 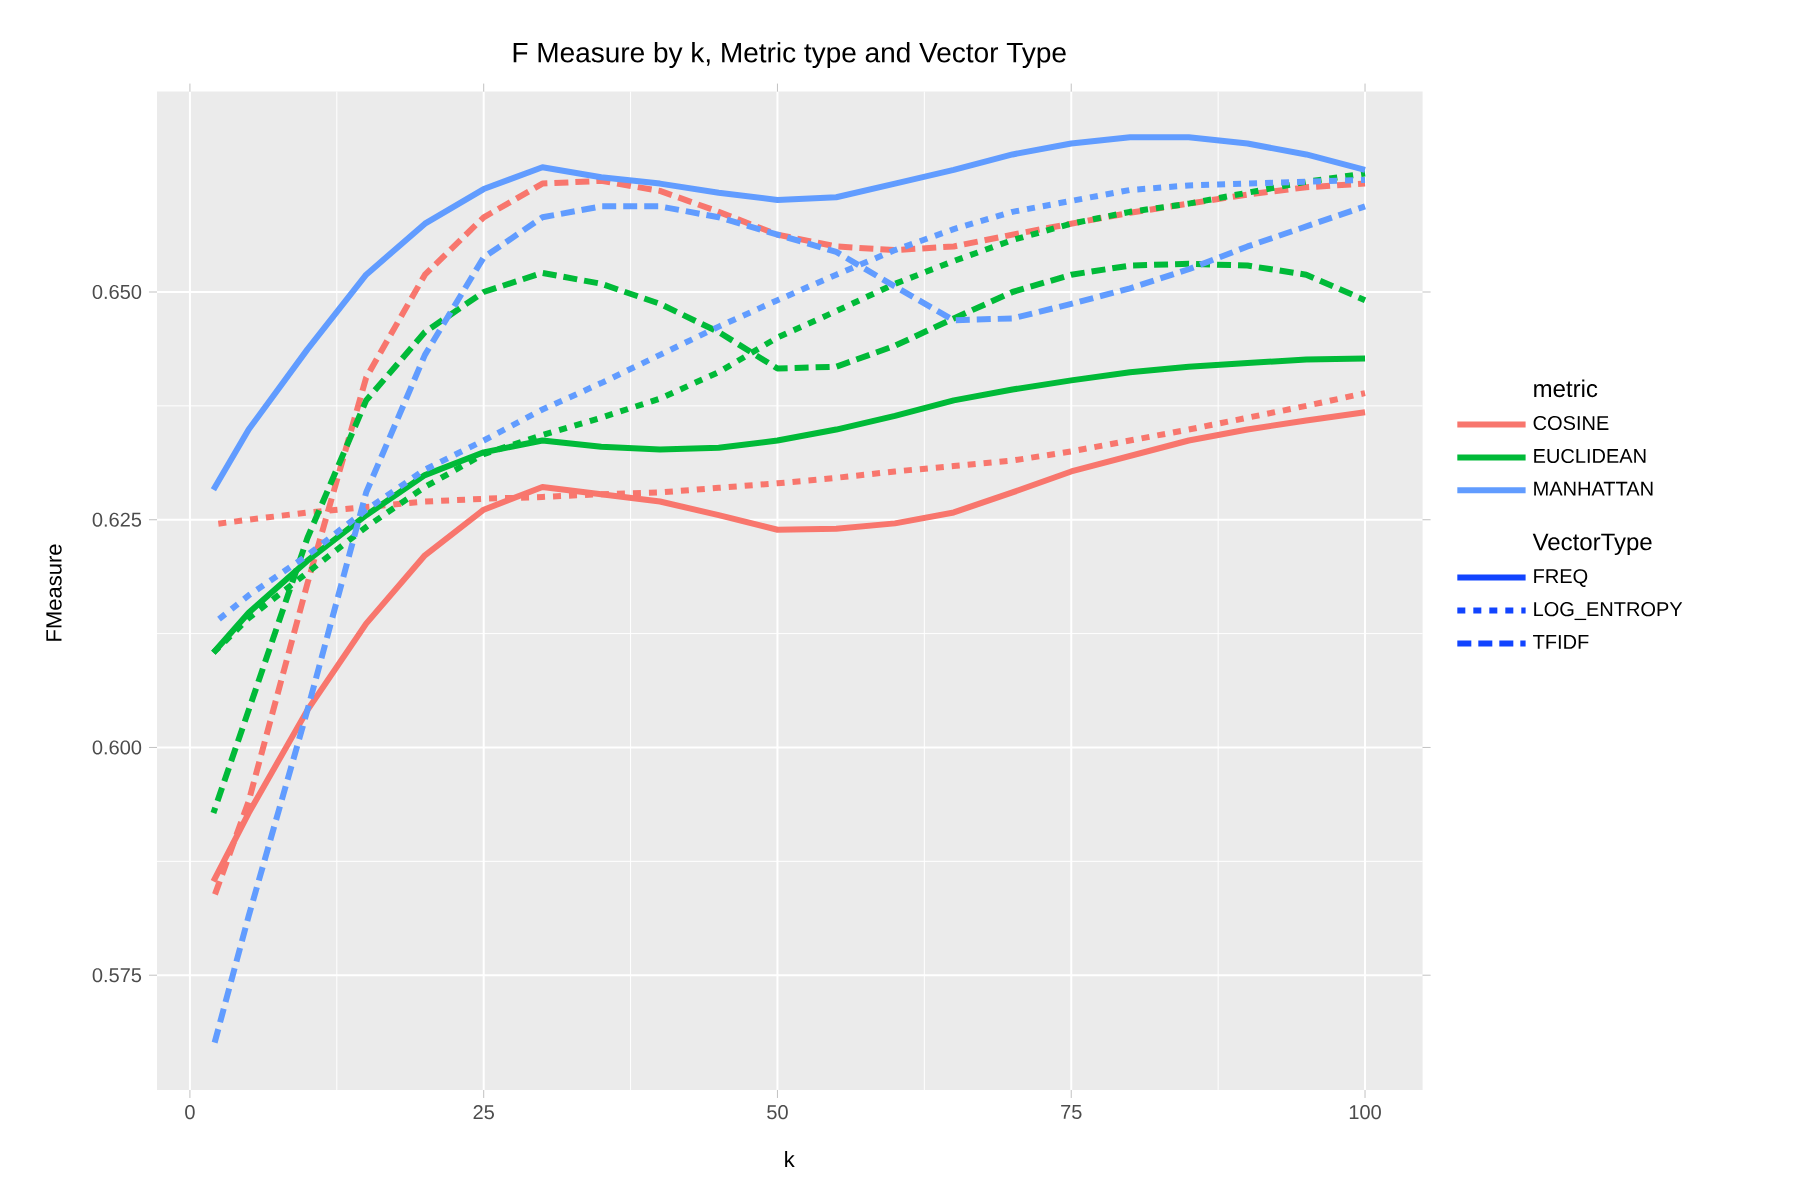 What do you see at coordinates (1590, 456) in the screenshot?
I see `text: EUCLIDEAN` at bounding box center [1590, 456].